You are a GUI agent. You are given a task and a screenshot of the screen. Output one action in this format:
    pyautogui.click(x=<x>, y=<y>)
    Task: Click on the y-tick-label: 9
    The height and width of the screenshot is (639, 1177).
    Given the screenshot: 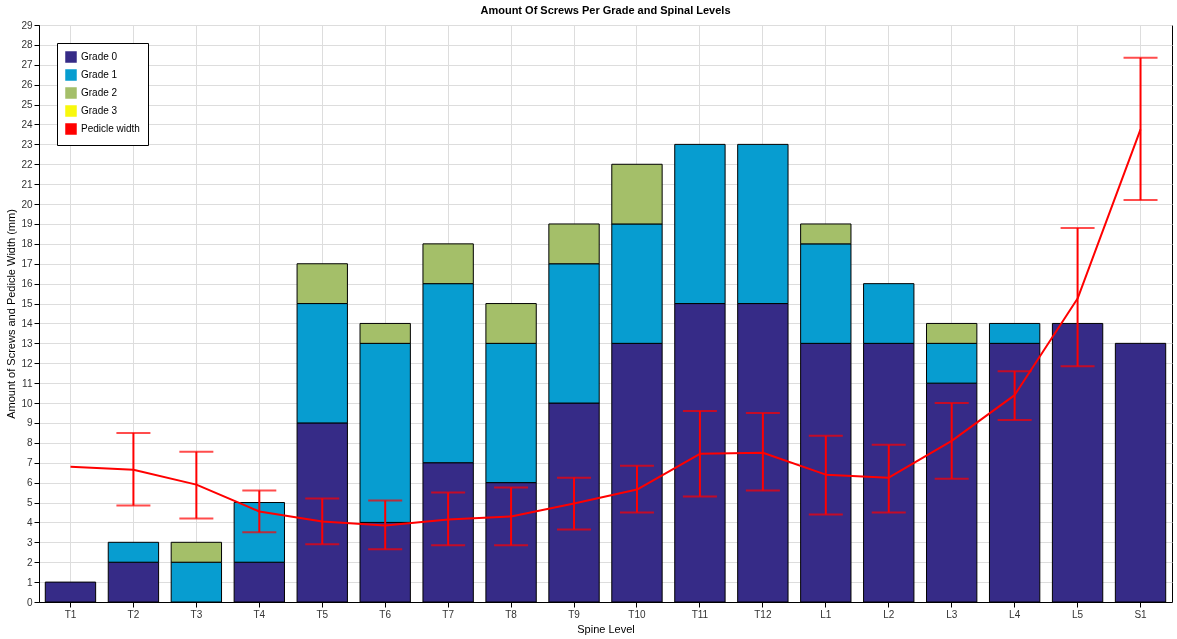 What is the action you would take?
    pyautogui.click(x=29, y=423)
    